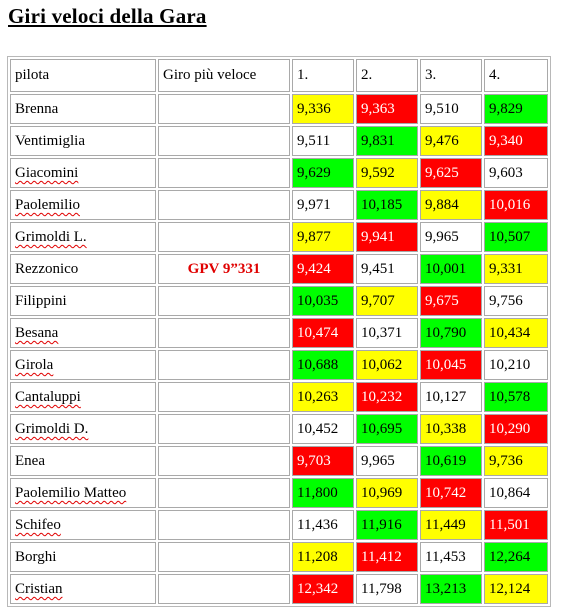 The height and width of the screenshot is (614, 576). Describe the element at coordinates (451, 589) in the screenshot. I see `lap-3-time-cell: 13,213` at that location.